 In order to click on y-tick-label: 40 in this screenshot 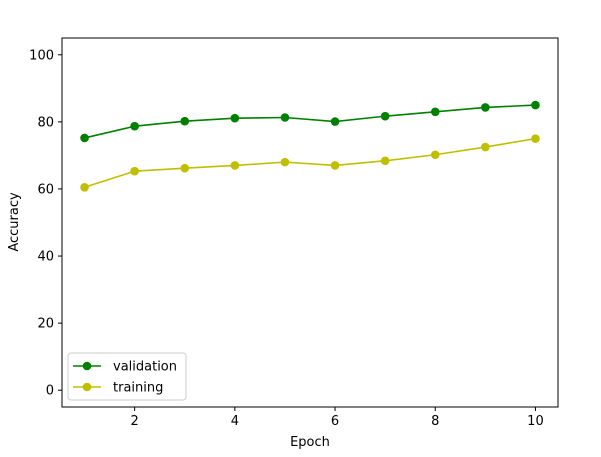, I will do `click(45, 257)`.